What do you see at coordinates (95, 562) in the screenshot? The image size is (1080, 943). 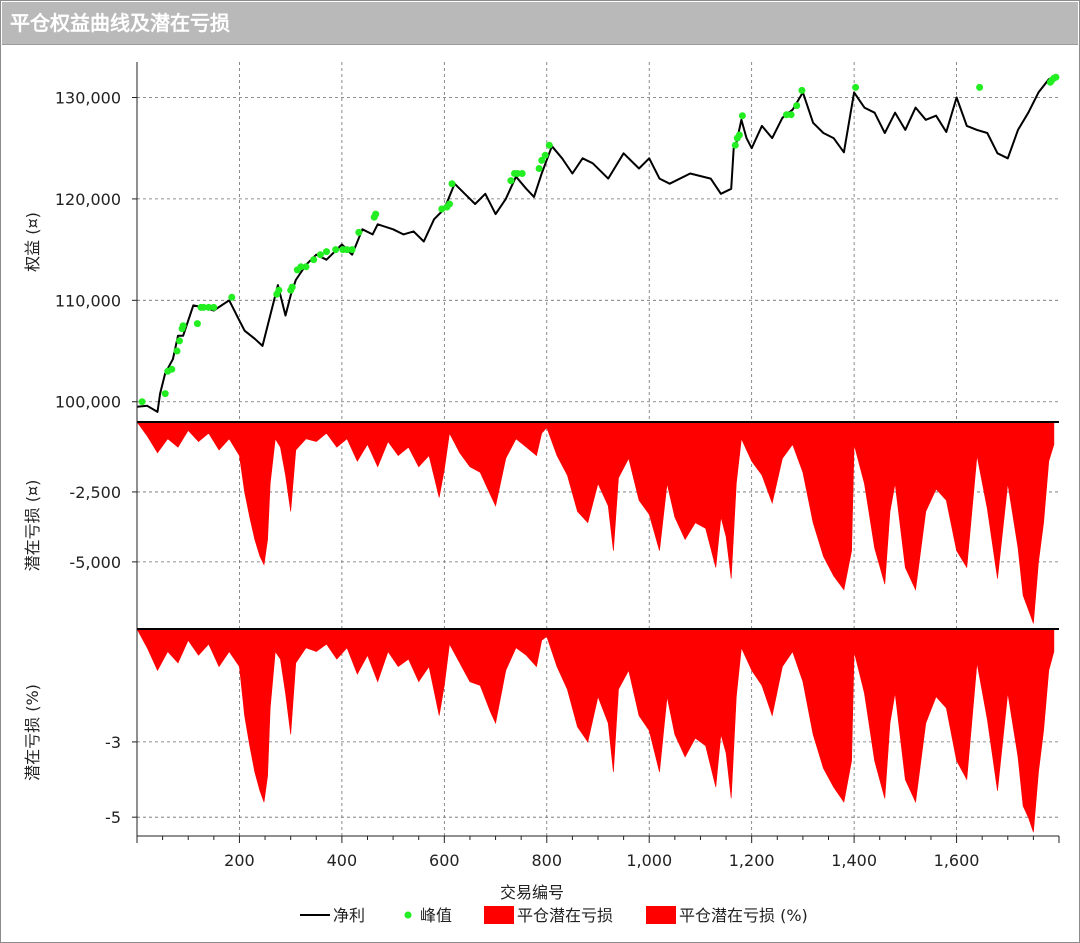 I see `y-tick-label: -5,000` at bounding box center [95, 562].